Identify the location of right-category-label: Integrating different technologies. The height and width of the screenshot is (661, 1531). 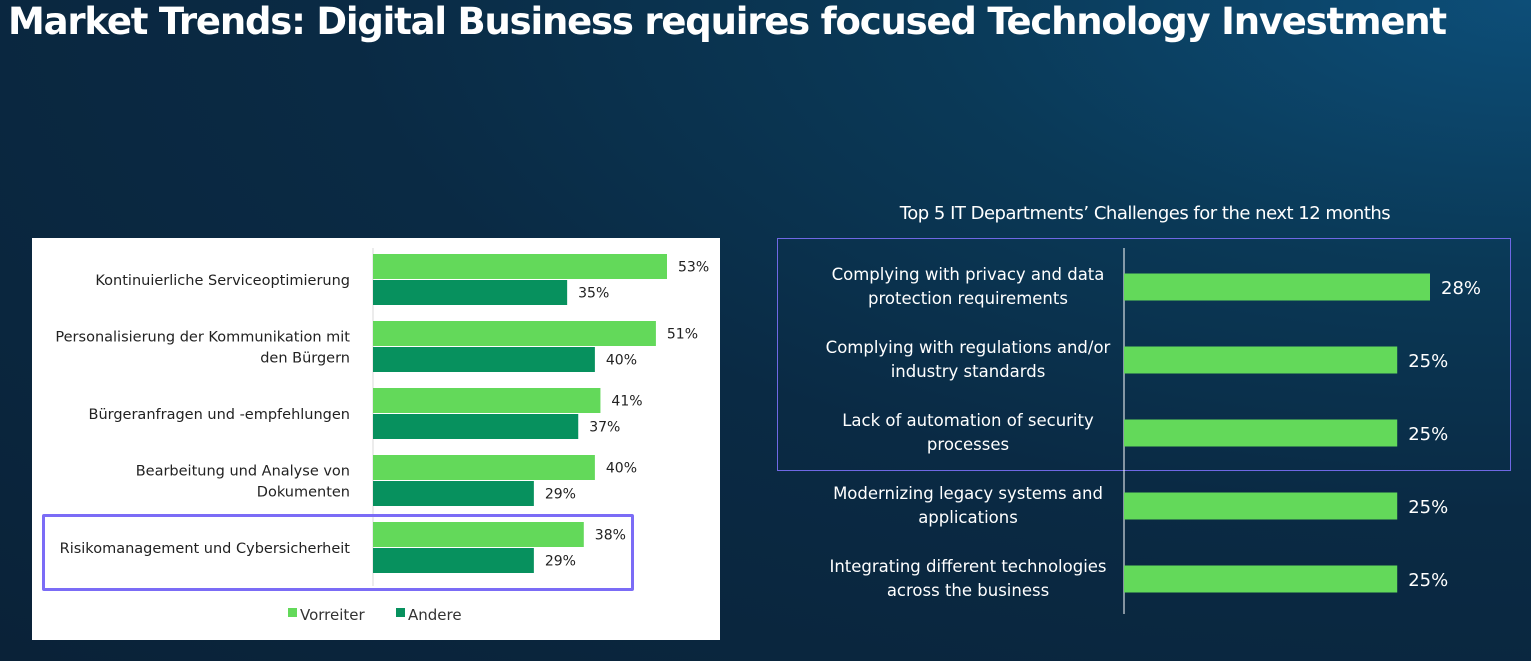
(967, 566).